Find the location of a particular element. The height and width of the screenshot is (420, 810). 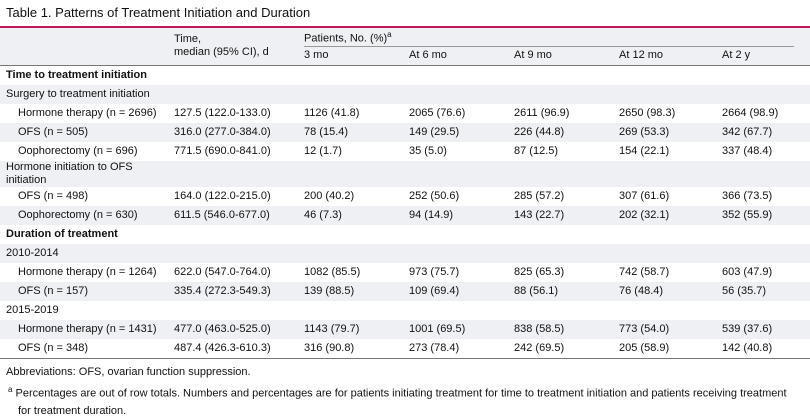

section-title: Time to treatment initiation is located at coordinates (76, 74).